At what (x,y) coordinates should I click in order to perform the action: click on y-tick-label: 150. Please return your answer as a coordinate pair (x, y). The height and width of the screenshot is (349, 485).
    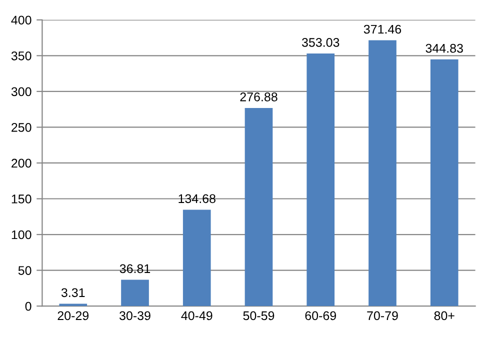
    Looking at the image, I should click on (22, 199).